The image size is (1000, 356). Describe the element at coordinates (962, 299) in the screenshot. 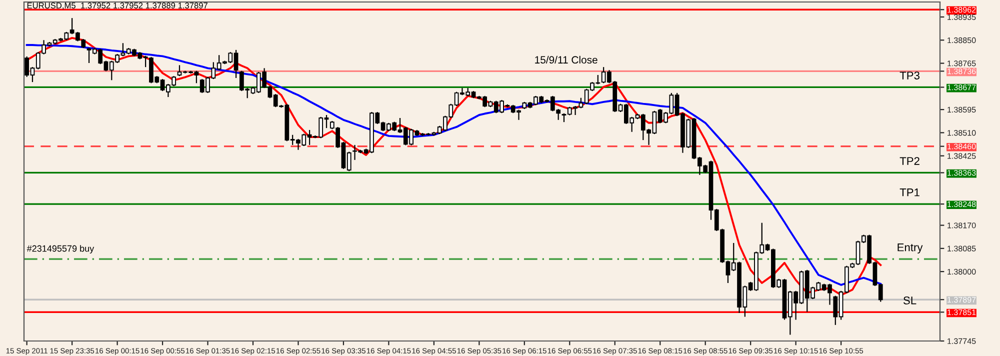

I see `y-tick-label: 1.37897` at that location.